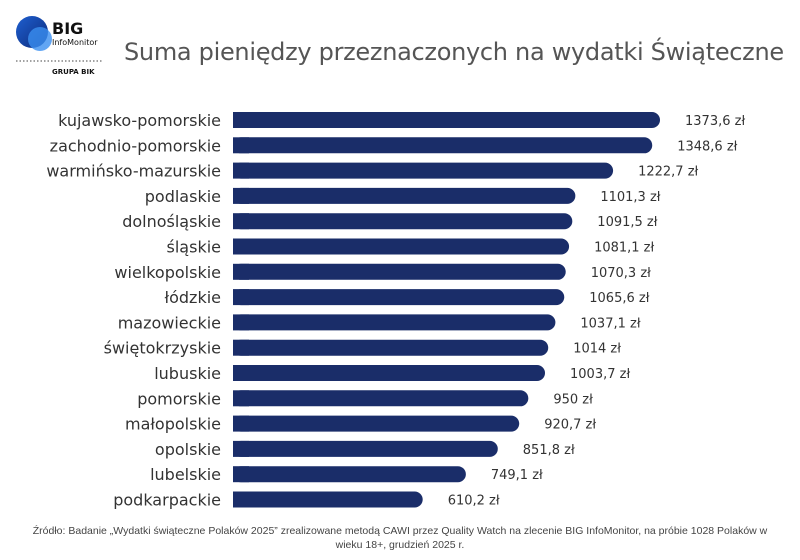 The image size is (800, 560). I want to click on value-label: 1014 zł, so click(597, 349).